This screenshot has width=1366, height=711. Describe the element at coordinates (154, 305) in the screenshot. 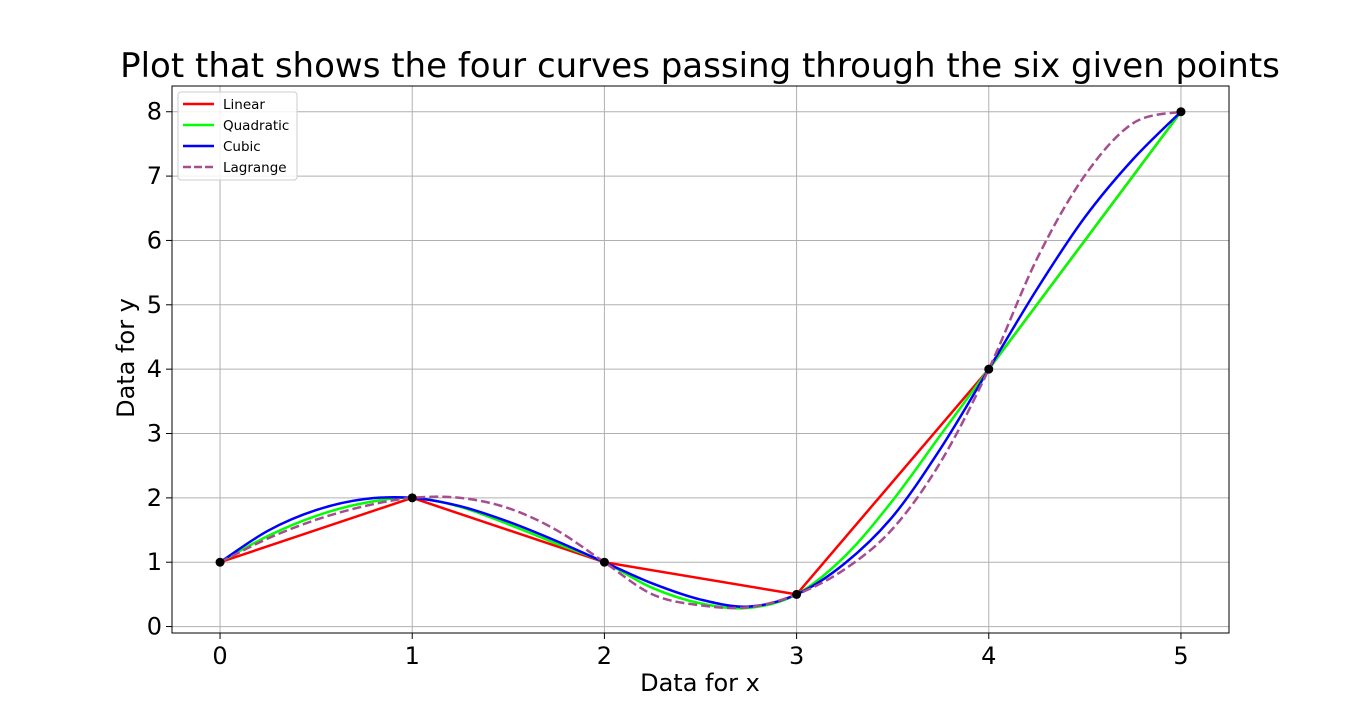

I see `y-tick-label: 5` at that location.